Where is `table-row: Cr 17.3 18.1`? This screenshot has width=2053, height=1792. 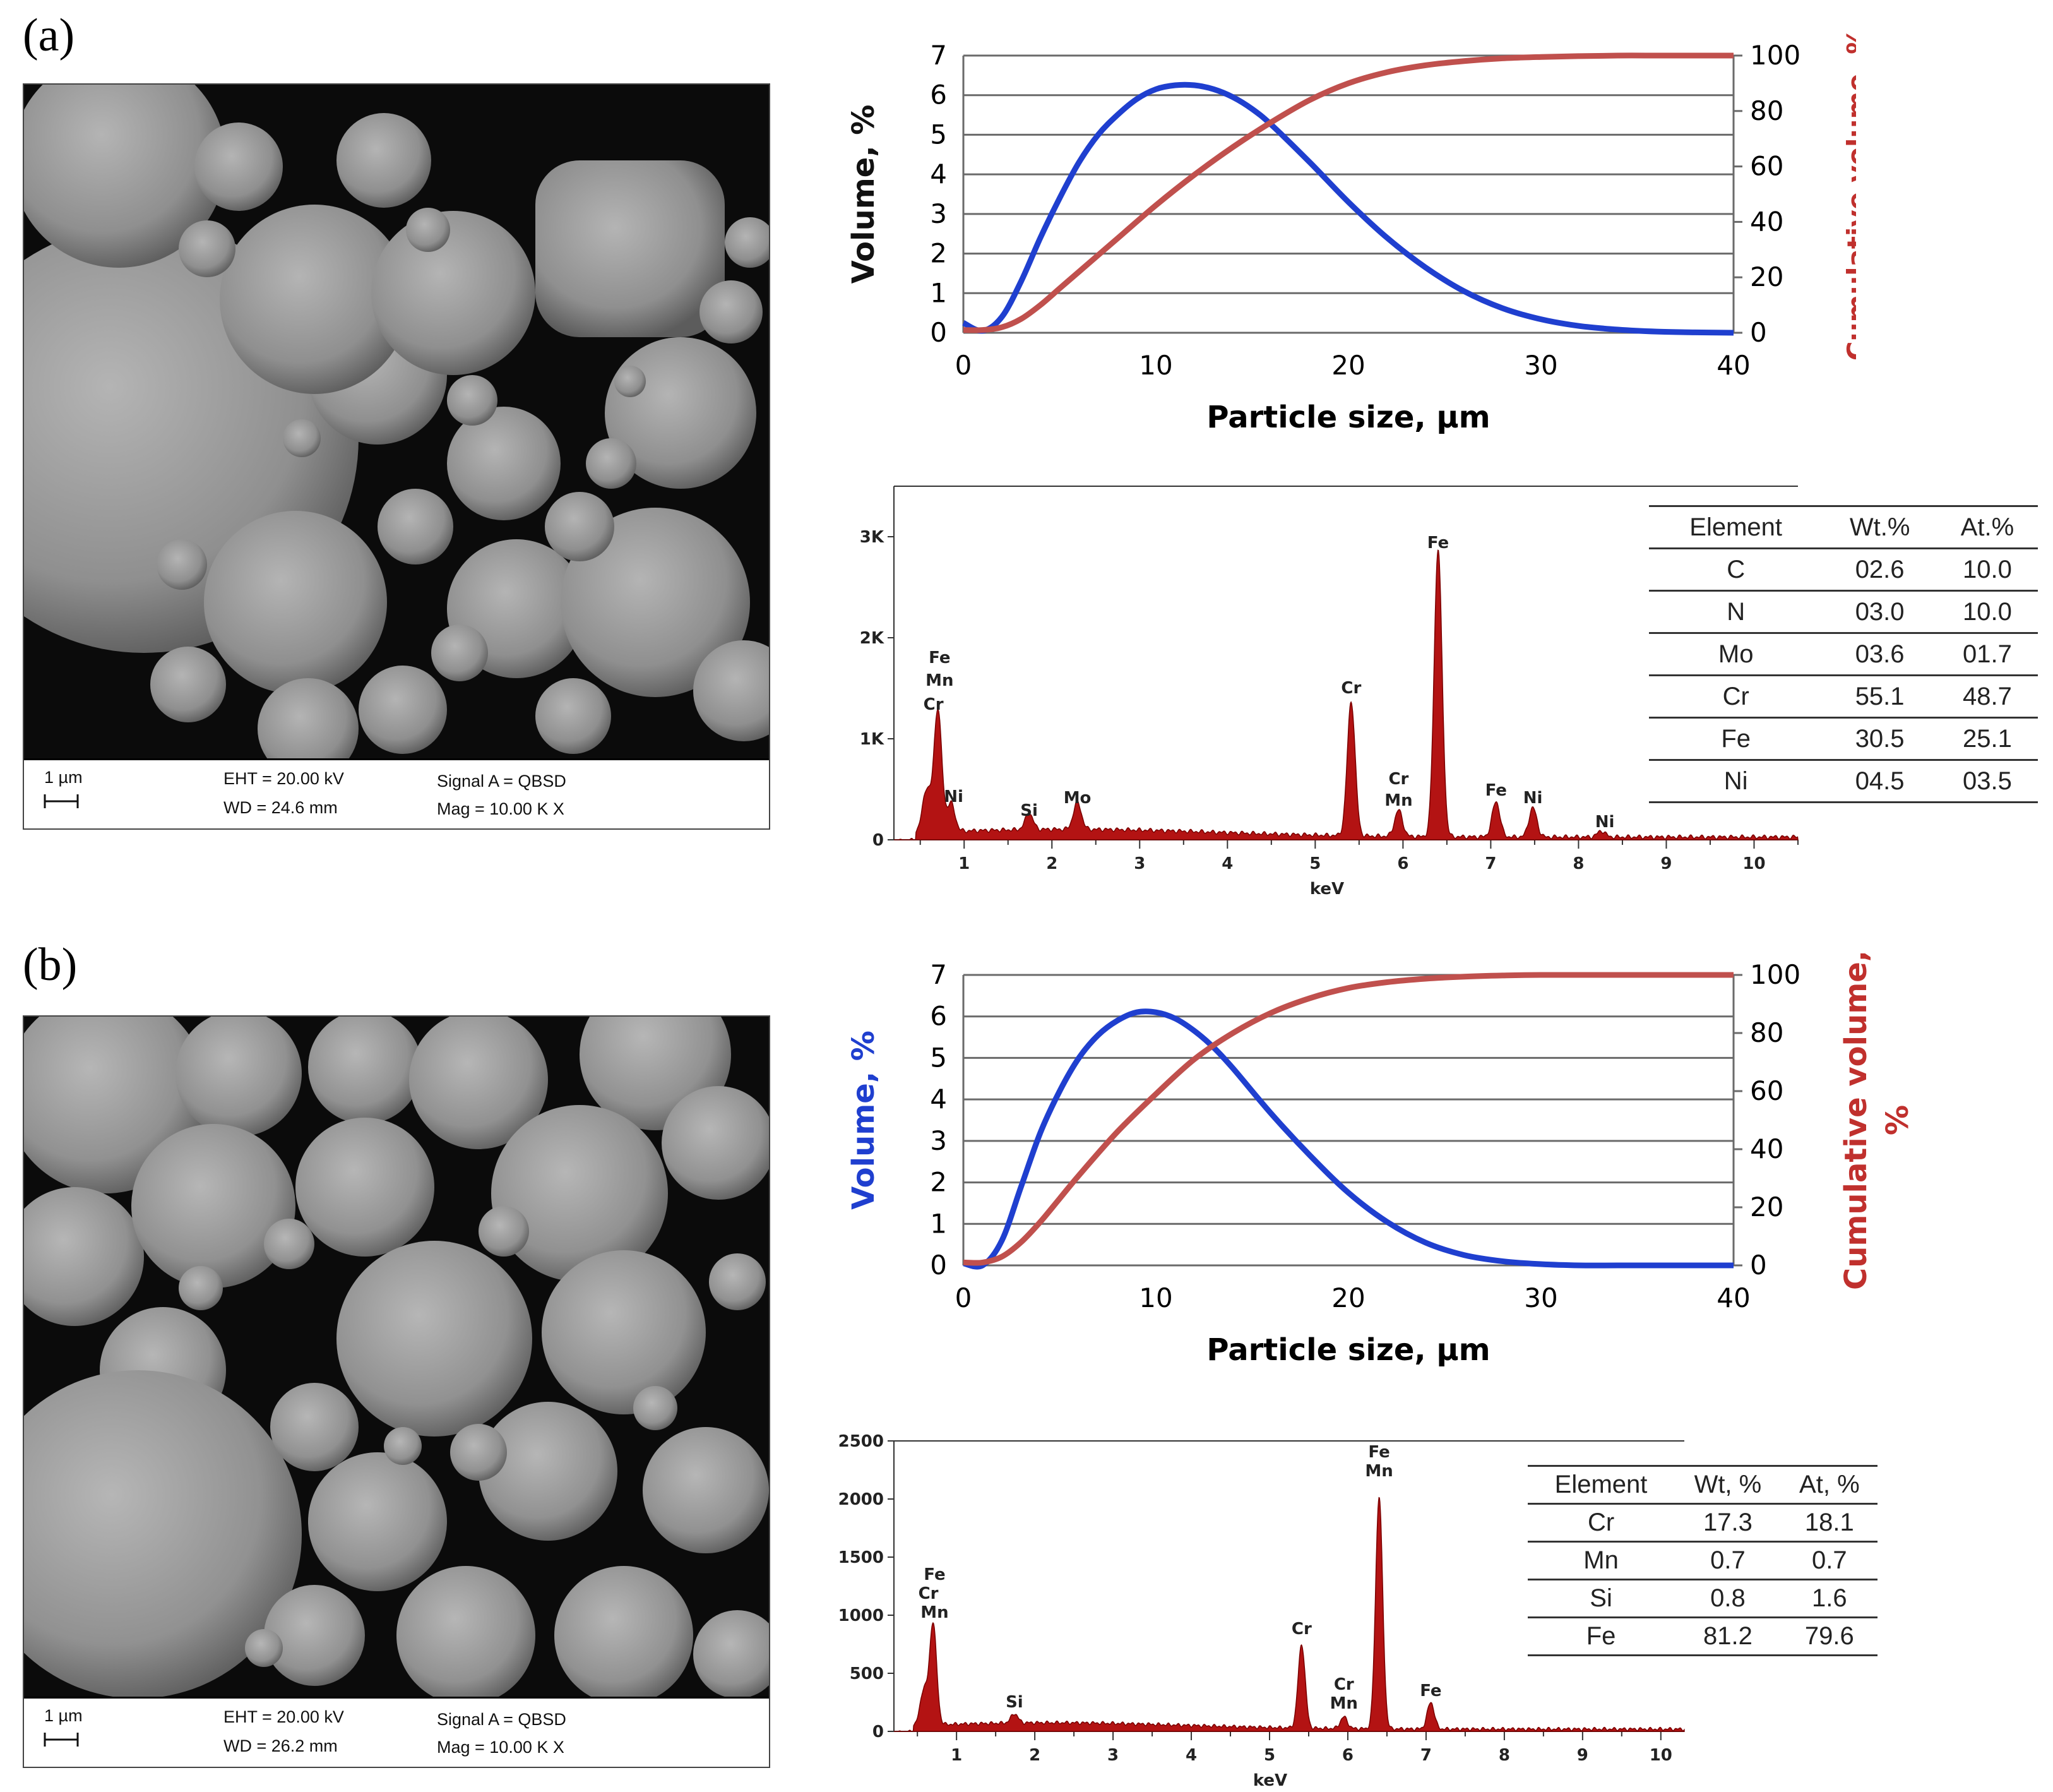
table-row: Cr 17.3 18.1 is located at coordinates (1702, 1523).